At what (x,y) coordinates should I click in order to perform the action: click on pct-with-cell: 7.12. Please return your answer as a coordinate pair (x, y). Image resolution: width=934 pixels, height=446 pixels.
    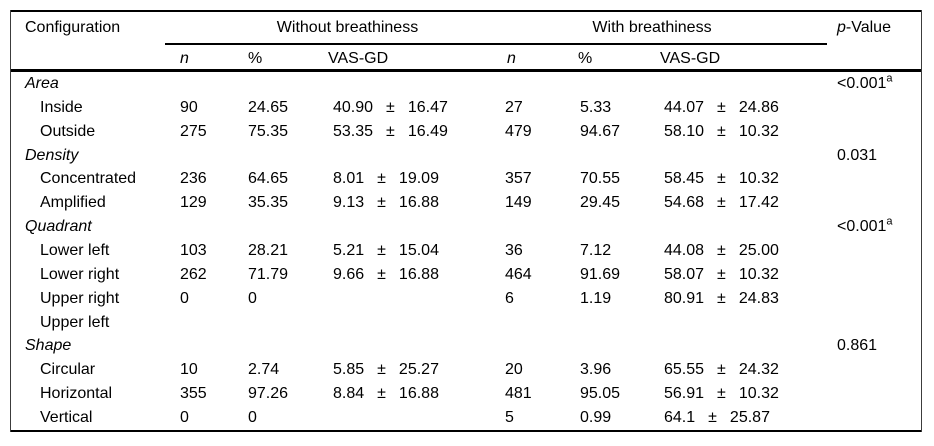
    Looking at the image, I should click on (596, 250).